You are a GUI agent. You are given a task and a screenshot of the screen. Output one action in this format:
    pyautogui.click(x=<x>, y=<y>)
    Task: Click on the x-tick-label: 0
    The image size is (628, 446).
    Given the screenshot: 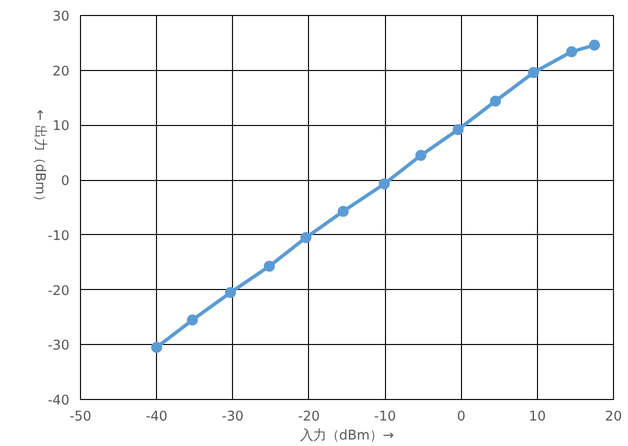 What is the action you would take?
    pyautogui.click(x=461, y=417)
    